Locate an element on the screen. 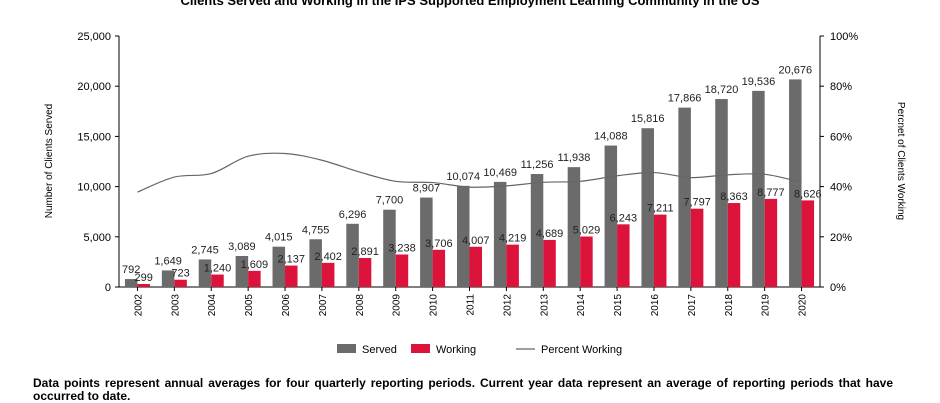 The image size is (940, 403). y-tick-label: 10,000 is located at coordinates (94, 188).